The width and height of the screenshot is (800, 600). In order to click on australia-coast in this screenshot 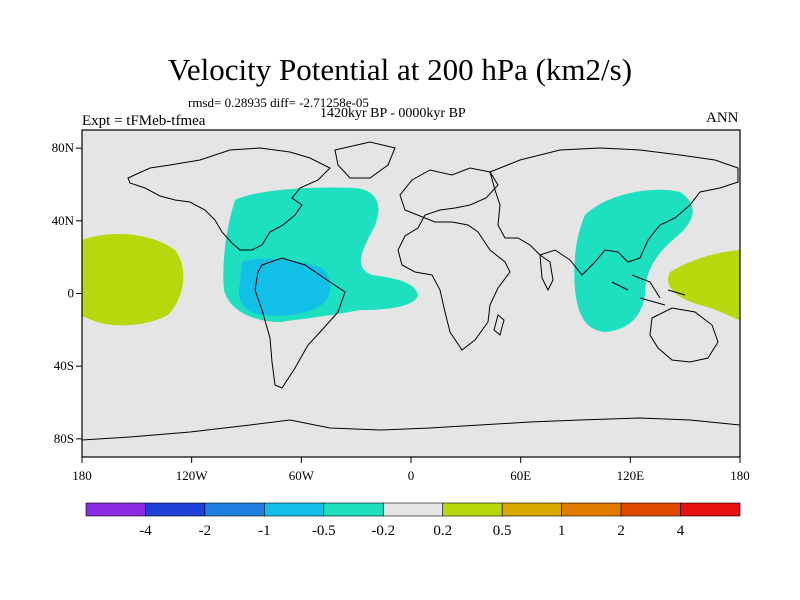, I will do `click(684, 335)`.